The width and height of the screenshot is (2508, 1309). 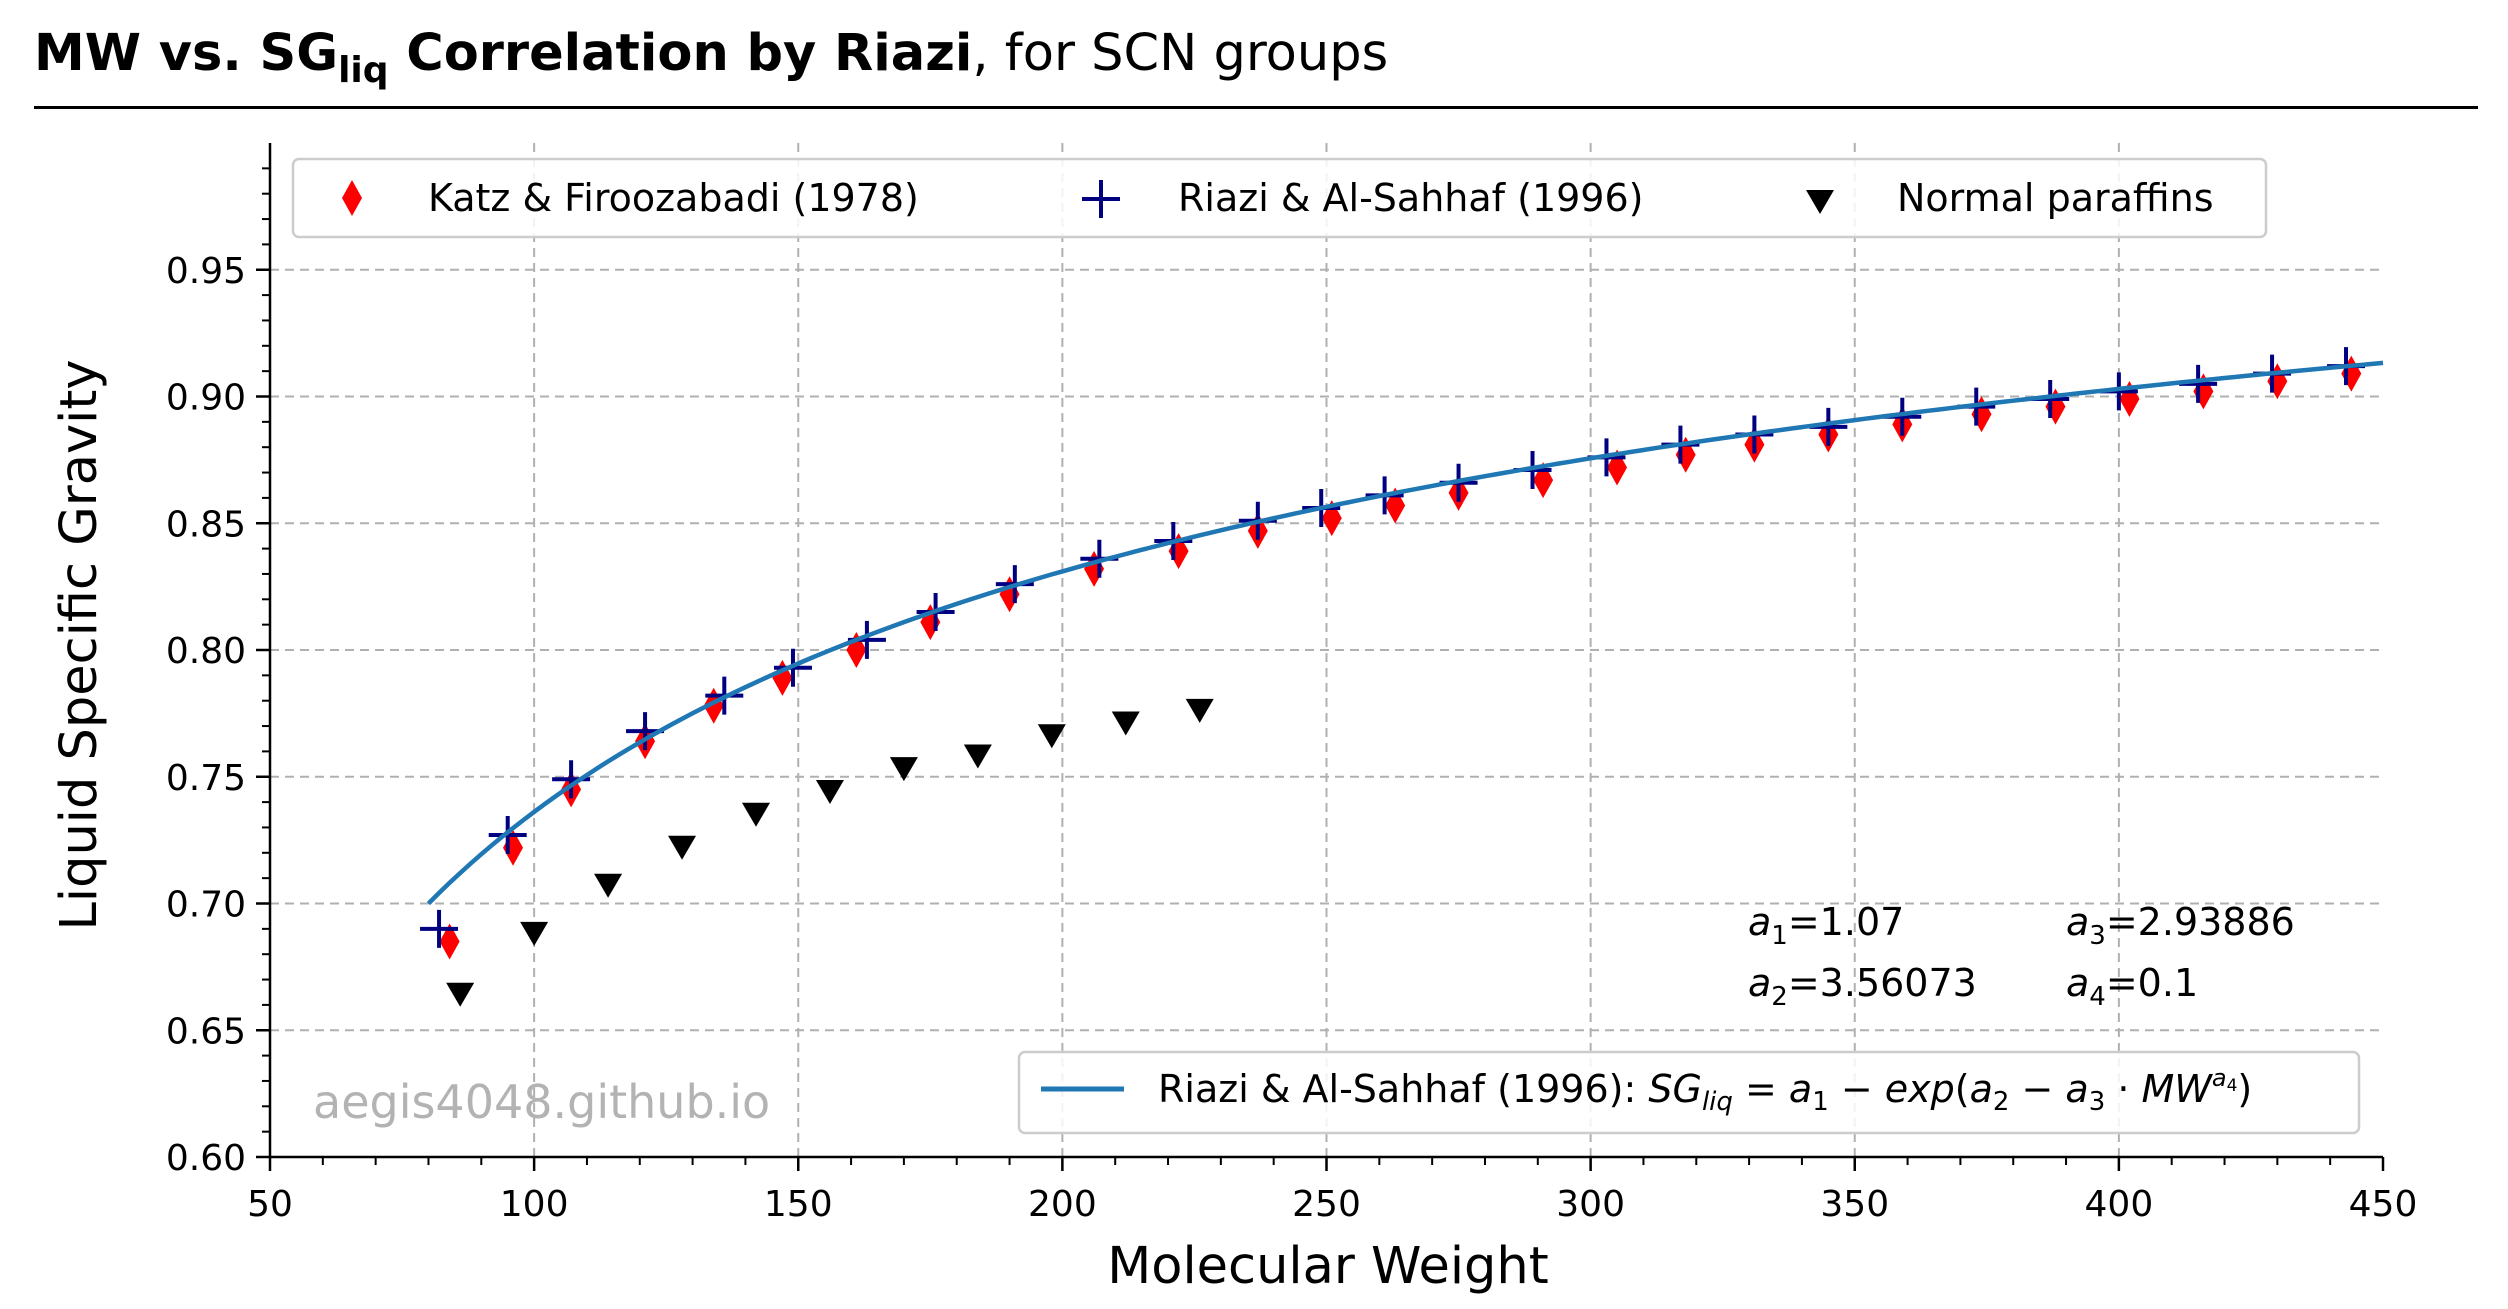 I want to click on x-tick-label: 400, so click(x=2119, y=1204).